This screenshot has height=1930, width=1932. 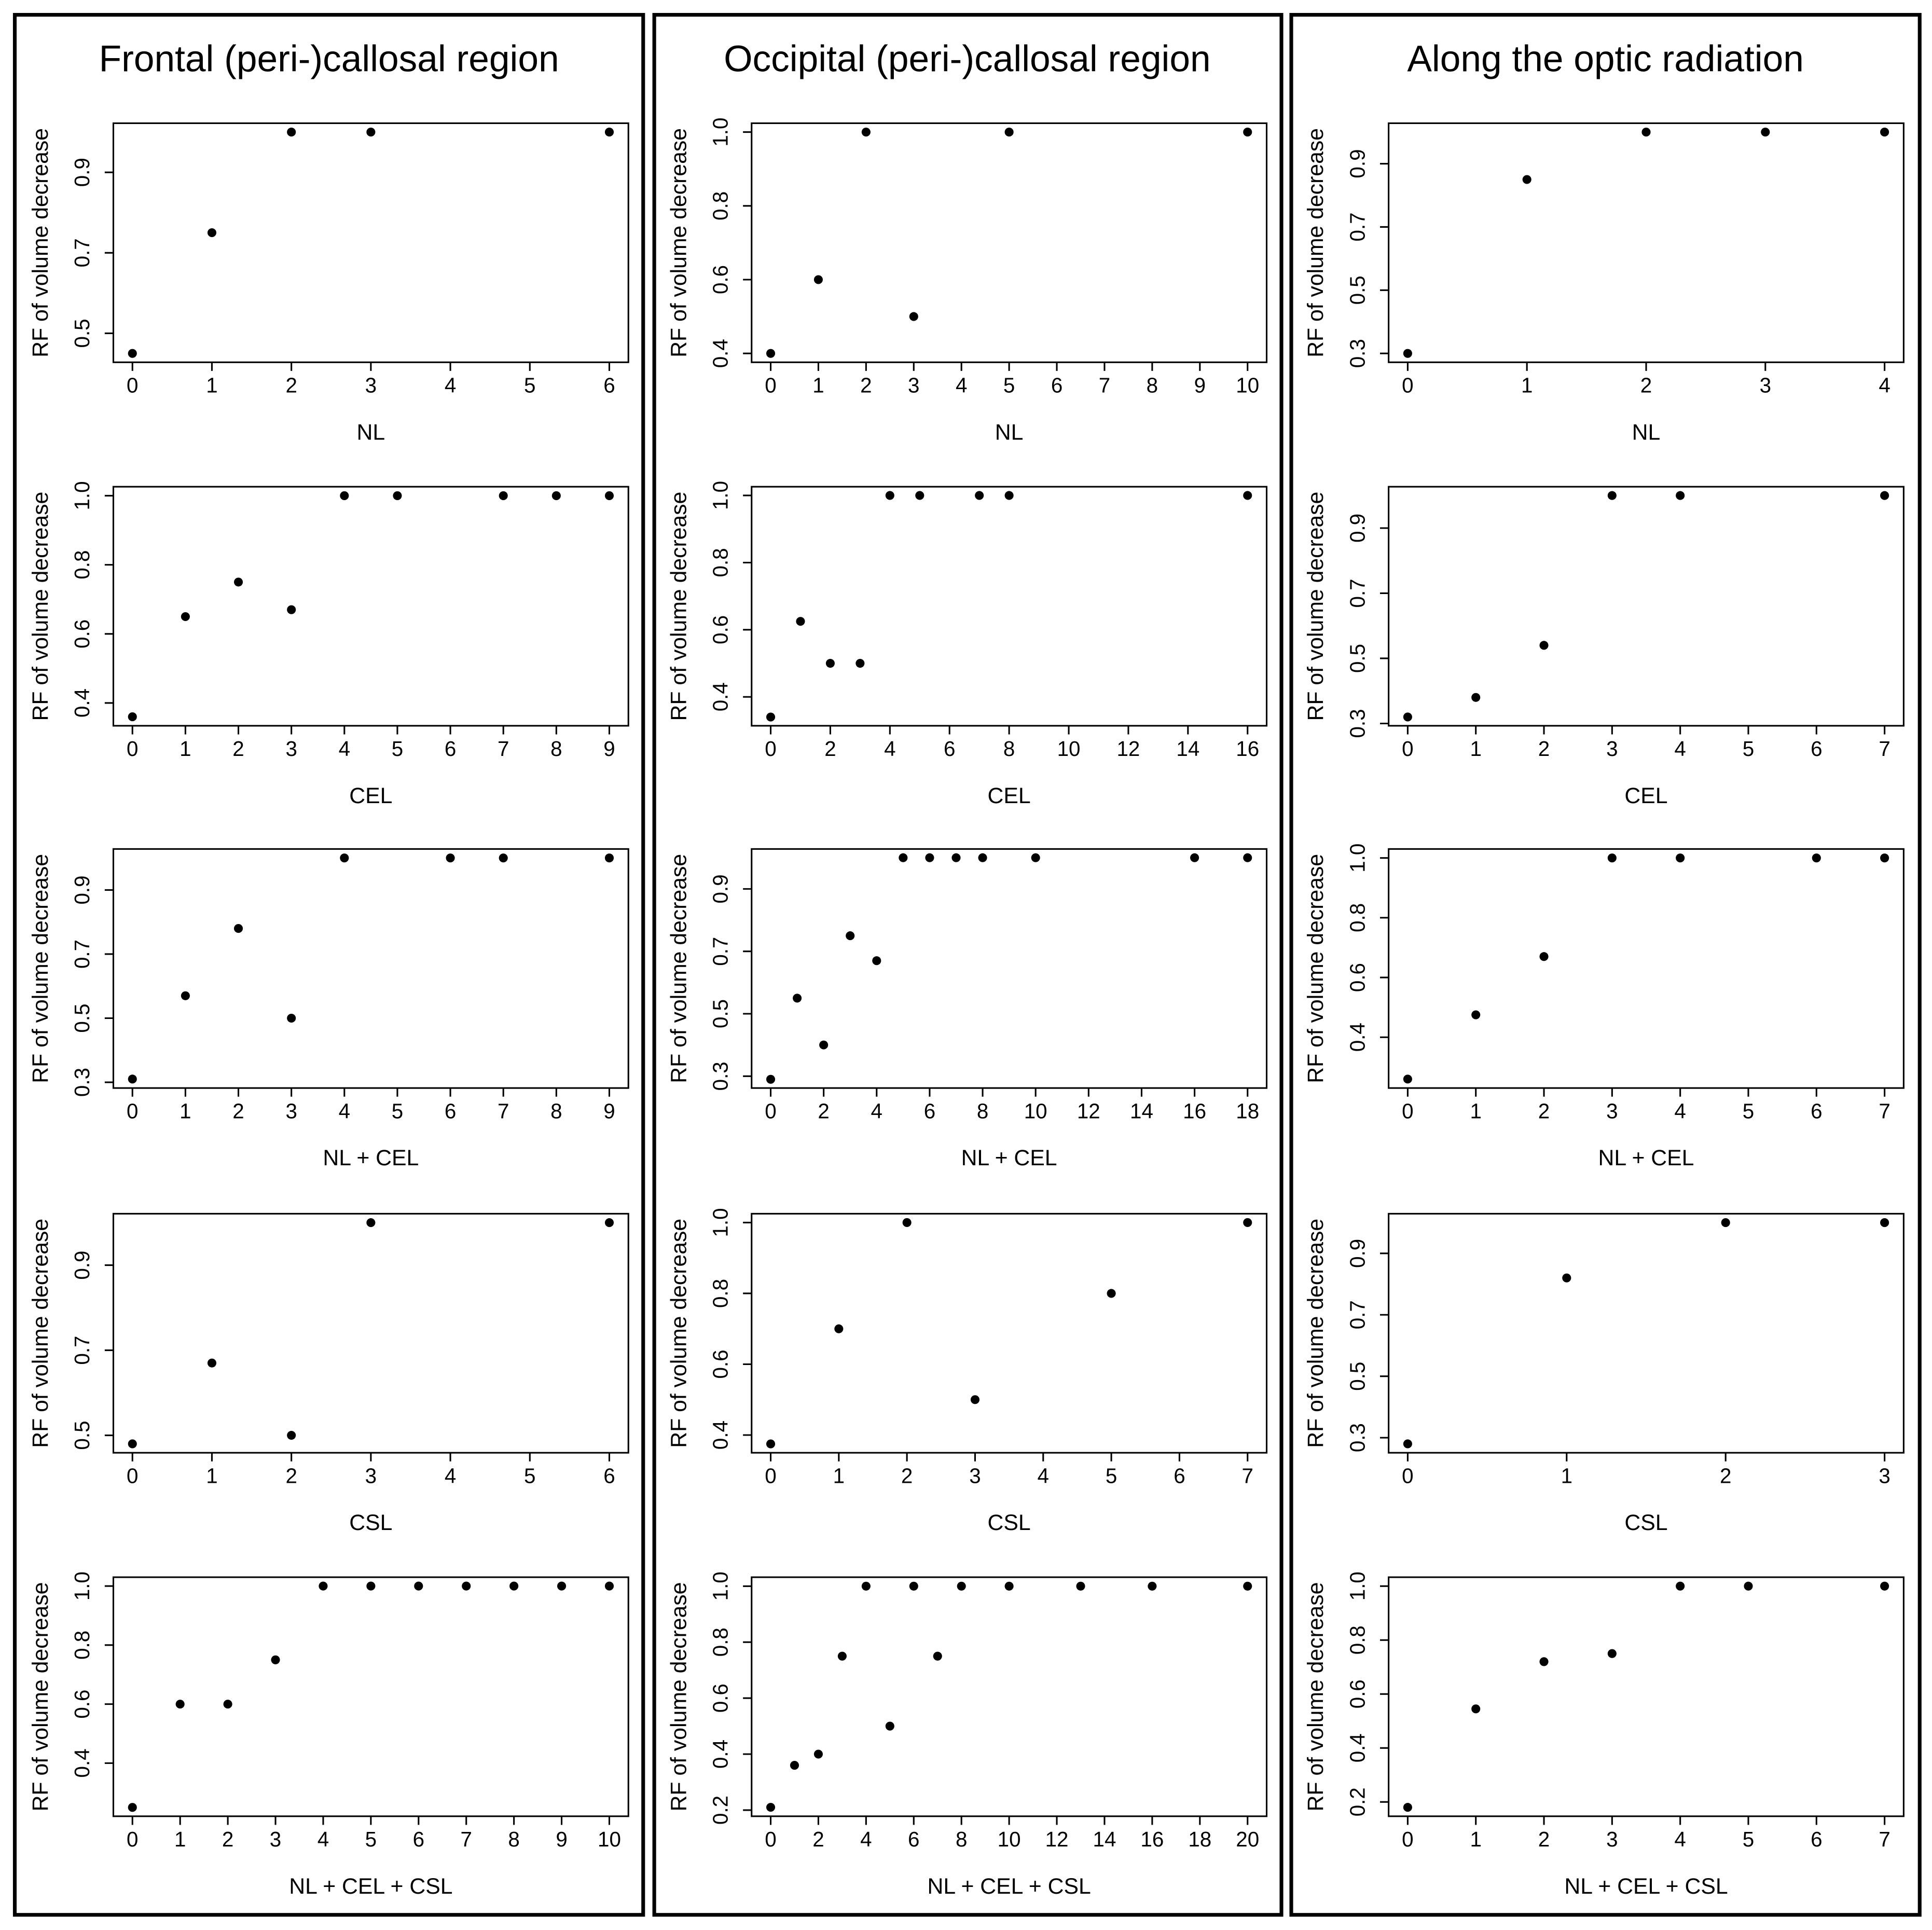 What do you see at coordinates (1357, 1801) in the screenshot?
I see `y-tick-label: 0.2` at bounding box center [1357, 1801].